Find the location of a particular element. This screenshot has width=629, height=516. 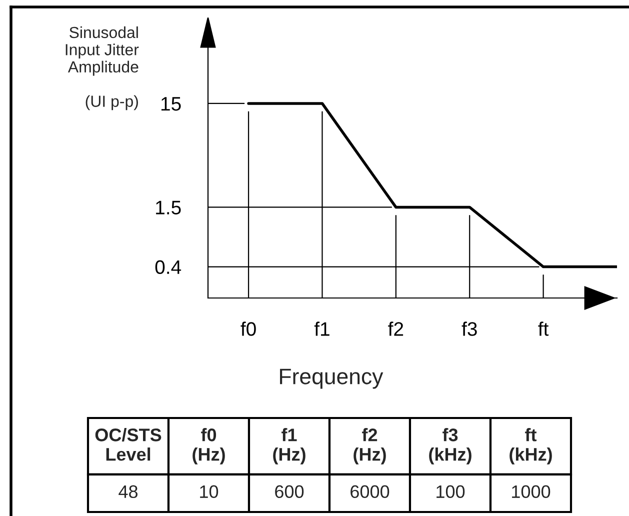

text: 1000 is located at coordinates (531, 491).